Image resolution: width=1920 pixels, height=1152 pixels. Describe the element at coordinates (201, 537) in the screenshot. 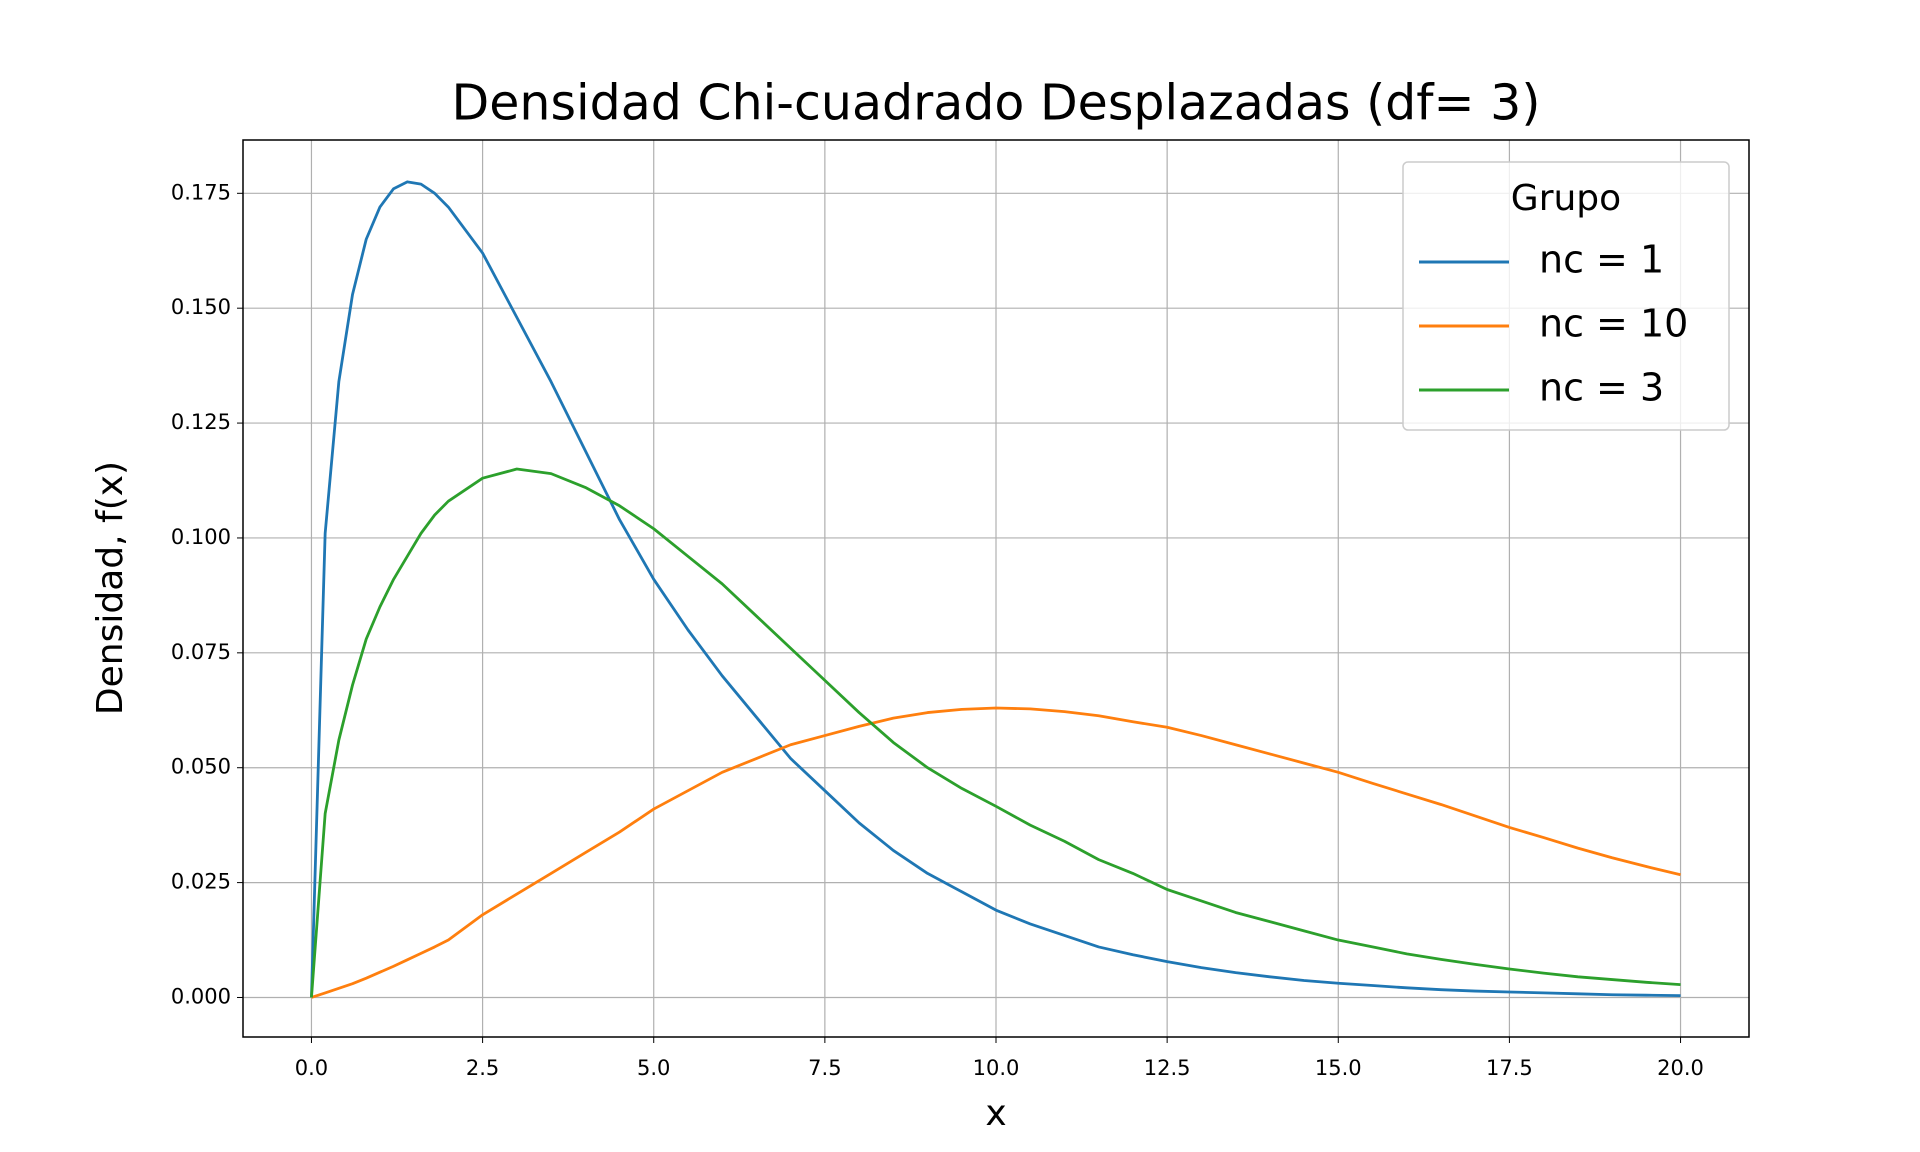

I see `y-tick-label: 0.100` at that location.